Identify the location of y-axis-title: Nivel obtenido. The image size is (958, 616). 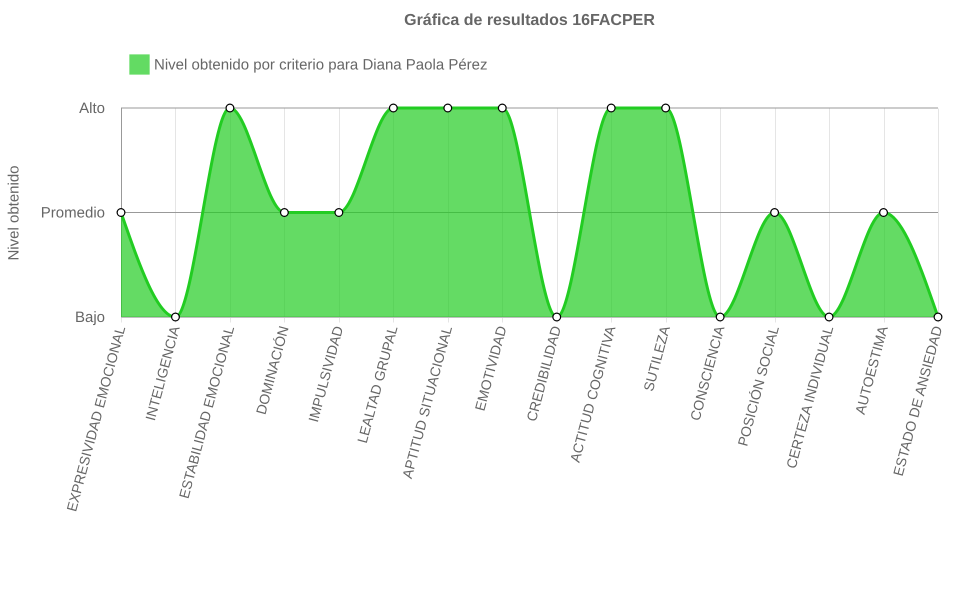
(14, 213).